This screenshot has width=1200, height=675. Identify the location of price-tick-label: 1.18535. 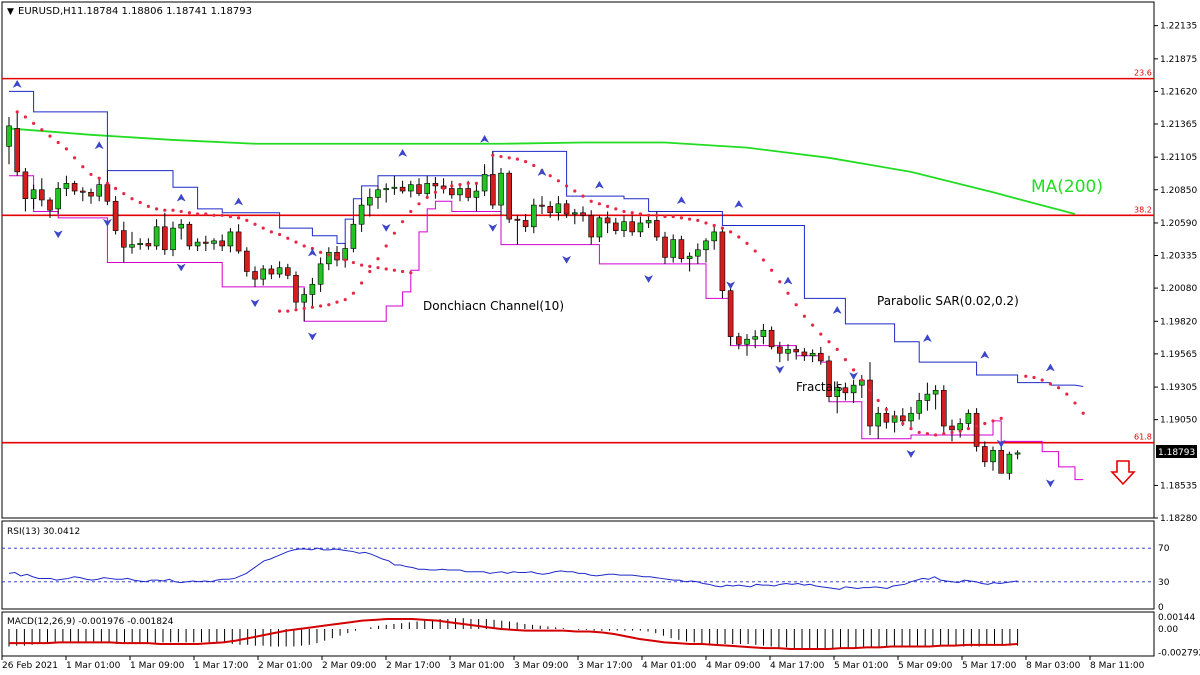
(1178, 486).